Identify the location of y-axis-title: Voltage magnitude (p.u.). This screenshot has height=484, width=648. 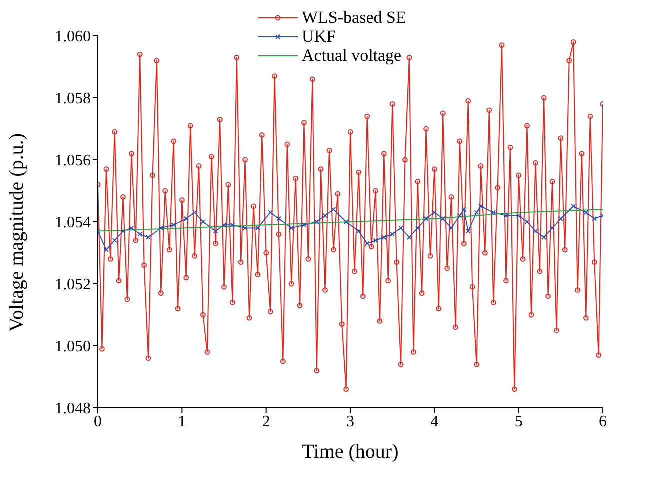
(17, 233).